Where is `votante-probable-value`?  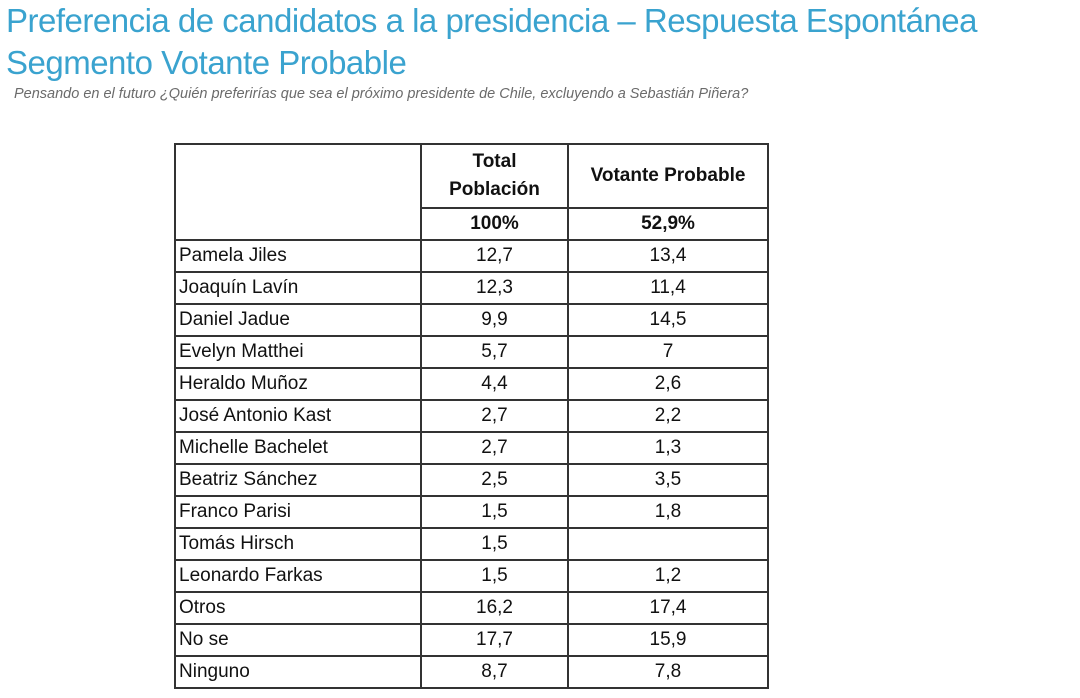
votante-probable-value is located at coordinates (668, 544).